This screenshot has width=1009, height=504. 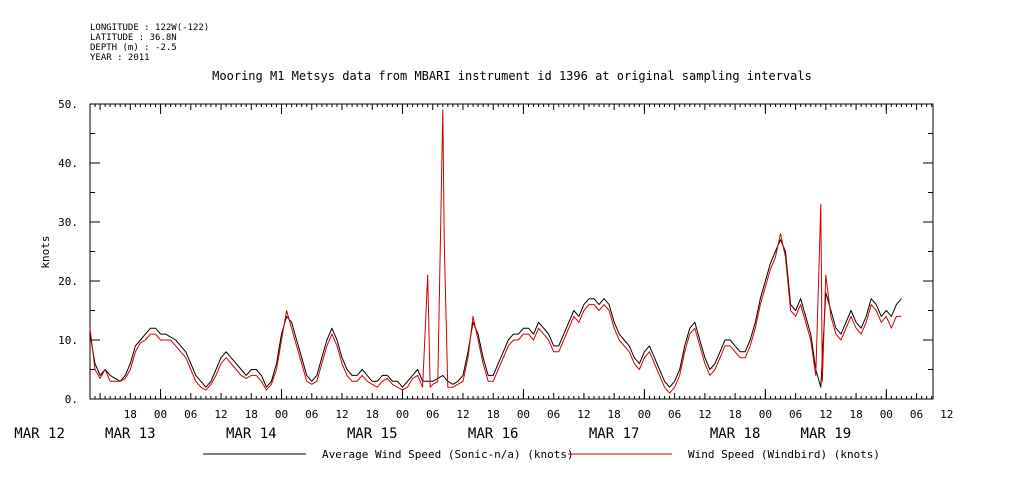 I want to click on legend-label-windbird: Wind Speed (Windbird) (knots), so click(x=784, y=454).